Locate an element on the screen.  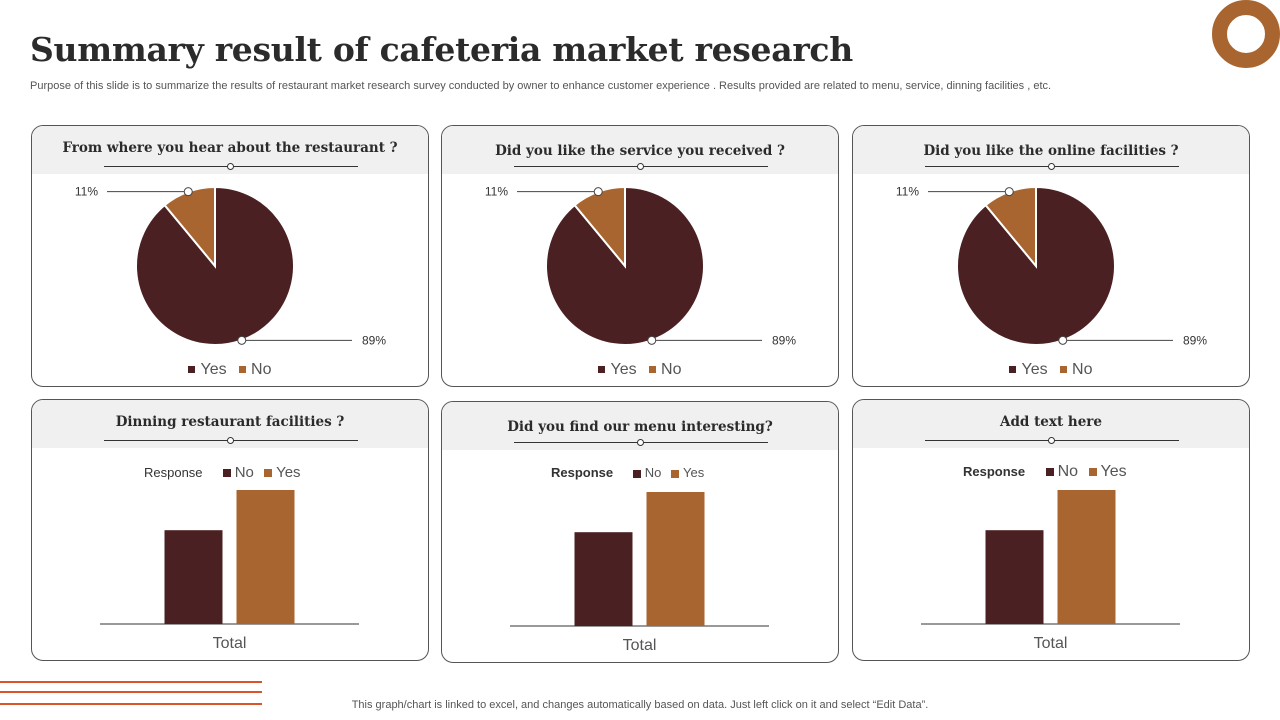
card-header: Dinning restaurant facilities ? is located at coordinates (230, 424).